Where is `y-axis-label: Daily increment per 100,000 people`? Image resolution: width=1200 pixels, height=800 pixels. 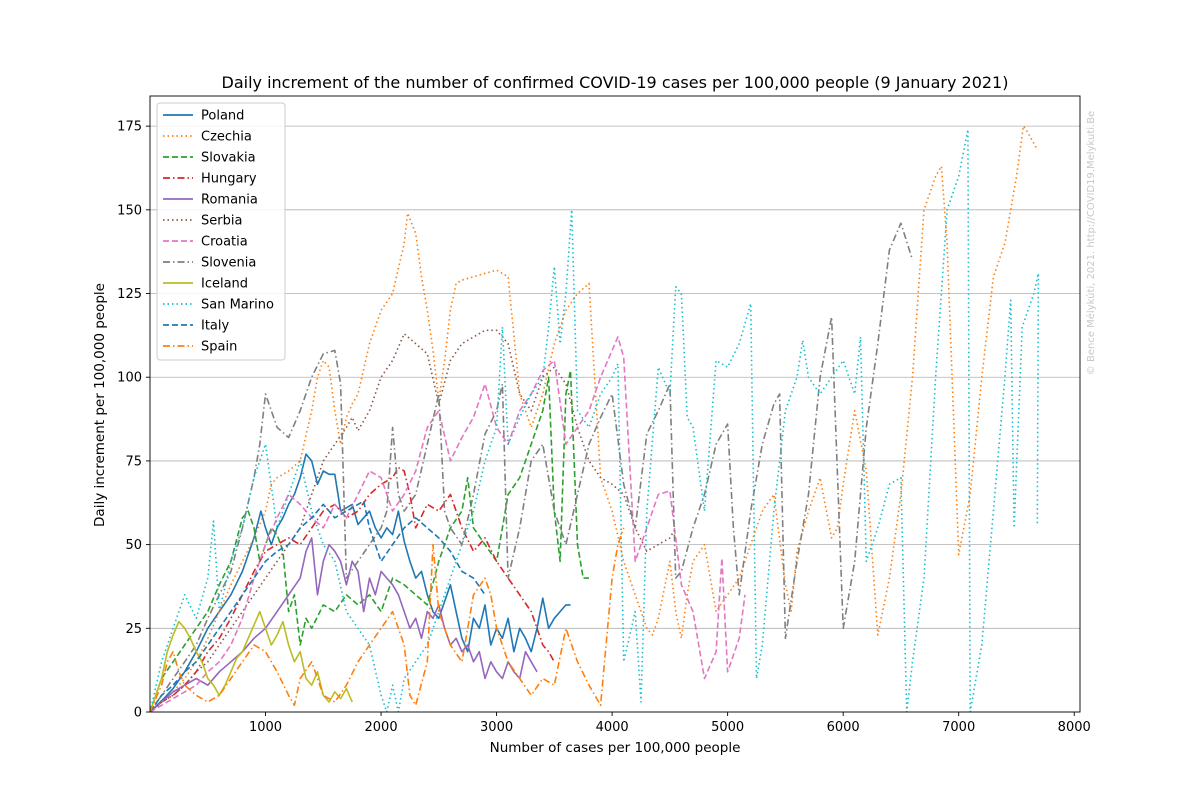
y-axis-label: Daily increment per 100,000 people is located at coordinates (100, 405).